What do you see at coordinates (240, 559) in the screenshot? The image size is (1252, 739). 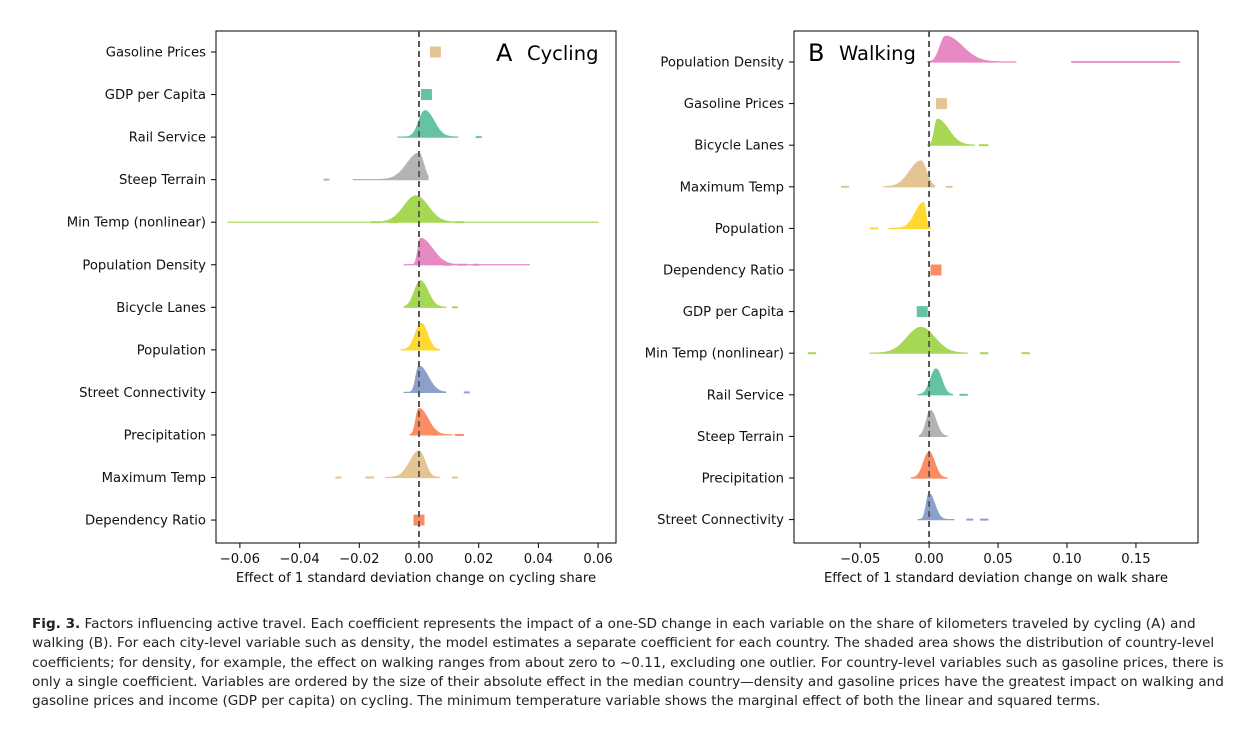 I see `x-tick-label: −0.06` at bounding box center [240, 559].